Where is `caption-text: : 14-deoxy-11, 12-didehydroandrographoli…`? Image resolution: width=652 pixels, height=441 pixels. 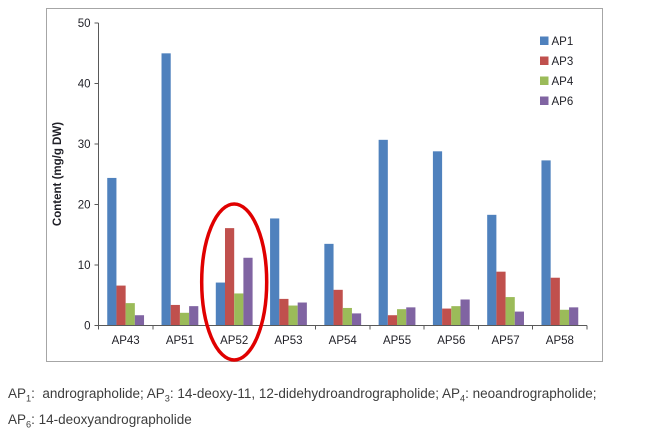 caption-text: : 14-deoxy-11, 12-didehydroandrographoli… is located at coordinates (315, 393).